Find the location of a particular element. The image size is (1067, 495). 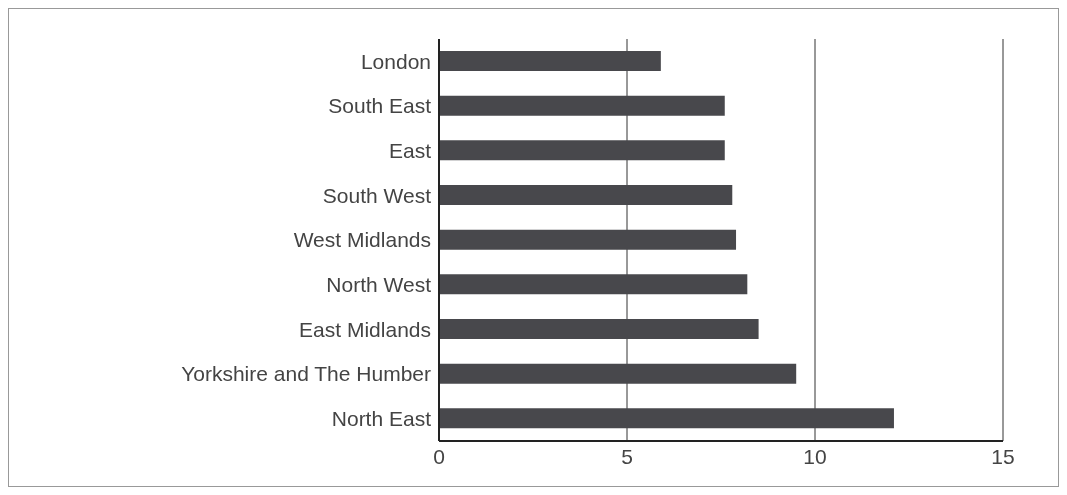

y-tick-label: East Midlands is located at coordinates (365, 329).